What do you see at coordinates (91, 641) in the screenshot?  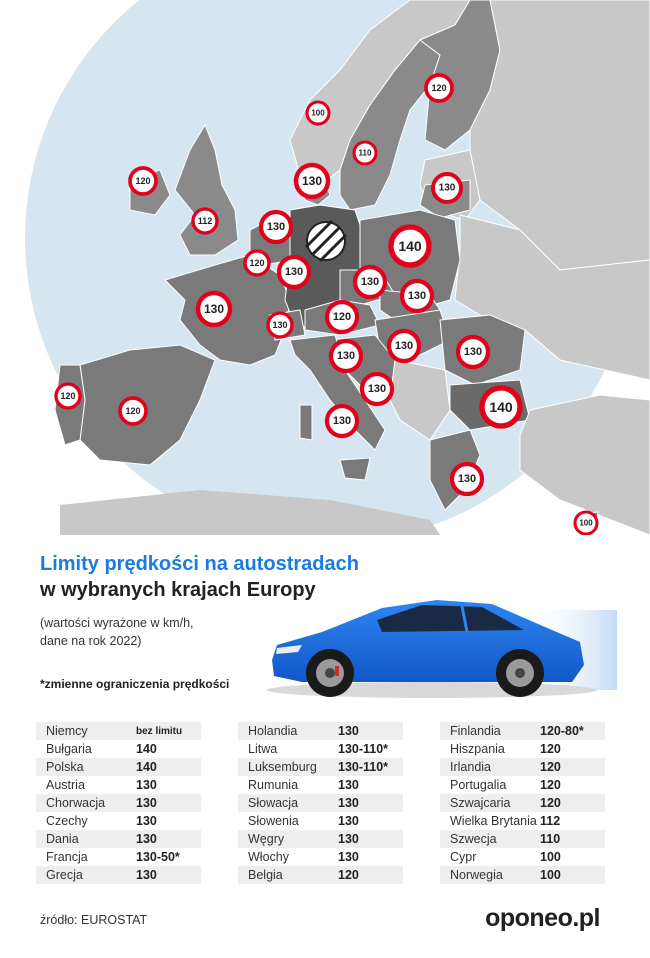 I see `subtitle-line-2: dane na rok 2022)` at bounding box center [91, 641].